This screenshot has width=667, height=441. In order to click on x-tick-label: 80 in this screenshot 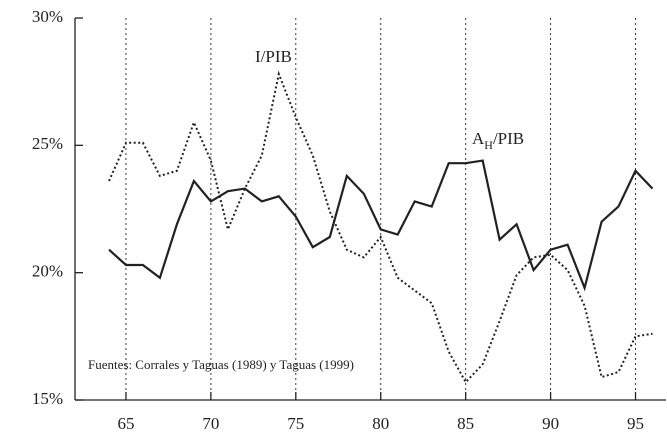, I will do `click(380, 423)`.